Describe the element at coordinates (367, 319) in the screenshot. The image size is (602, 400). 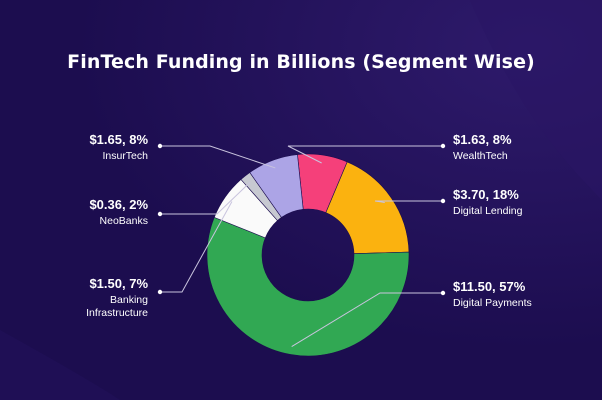
I see `leader-line-digital-payments` at that location.